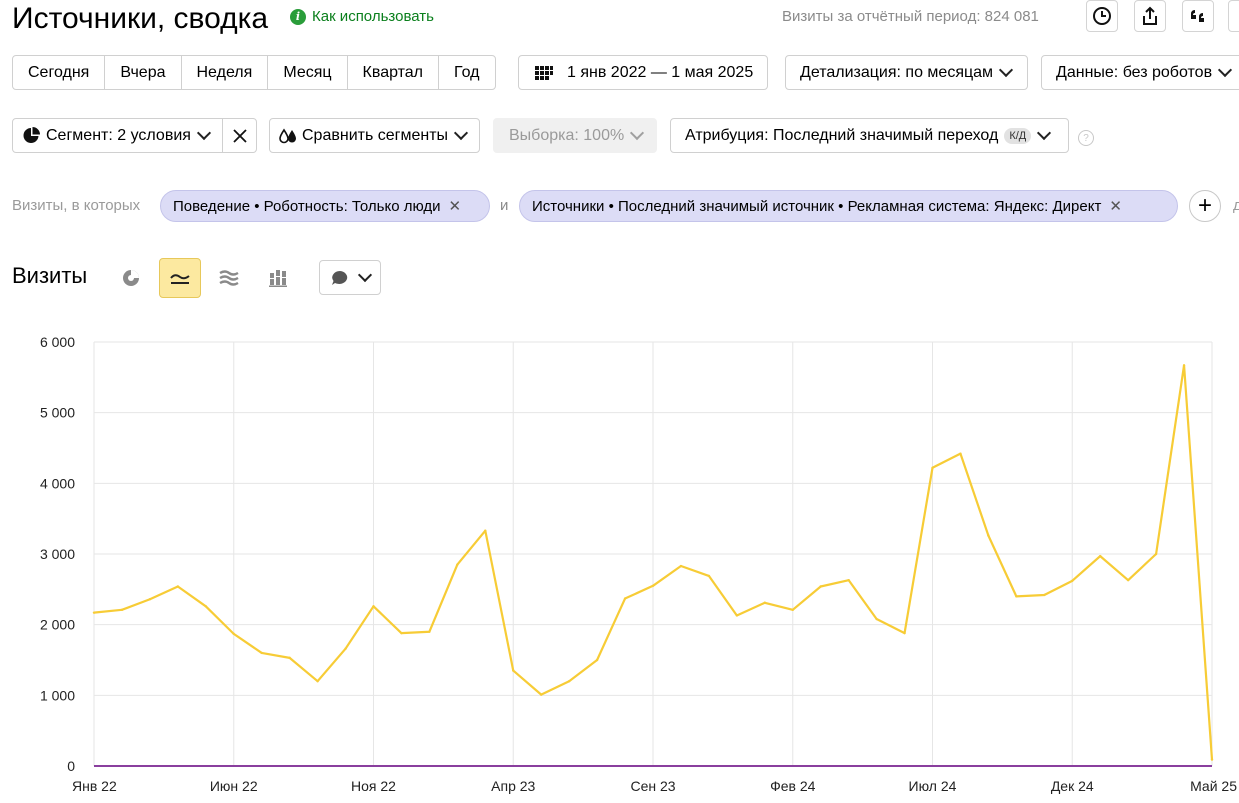 The image size is (1239, 803). Describe the element at coordinates (842, 135) in the screenshot. I see `attribution-label: Атрибуция: Последний значимый переход` at that location.